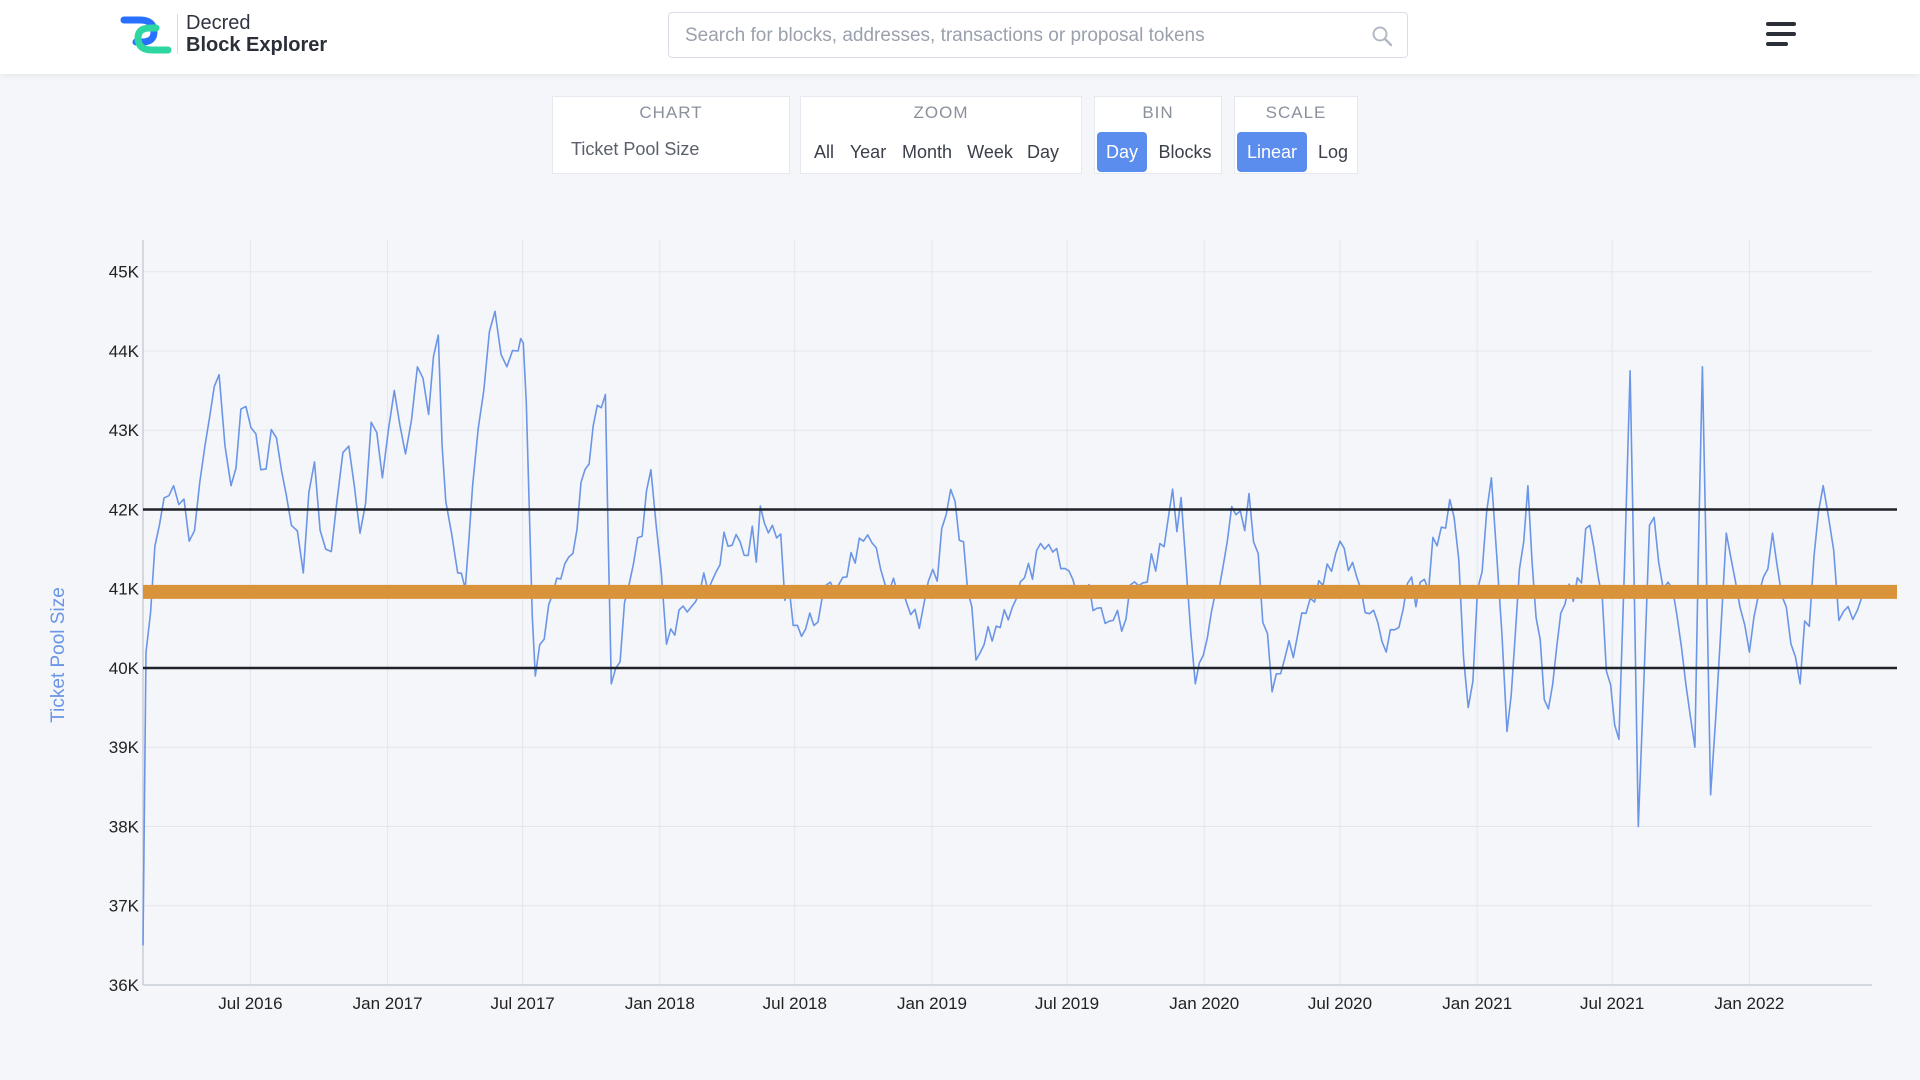 Image resolution: width=1920 pixels, height=1080 pixels. What do you see at coordinates (823, 152) in the screenshot?
I see `zoom-all-button: All` at bounding box center [823, 152].